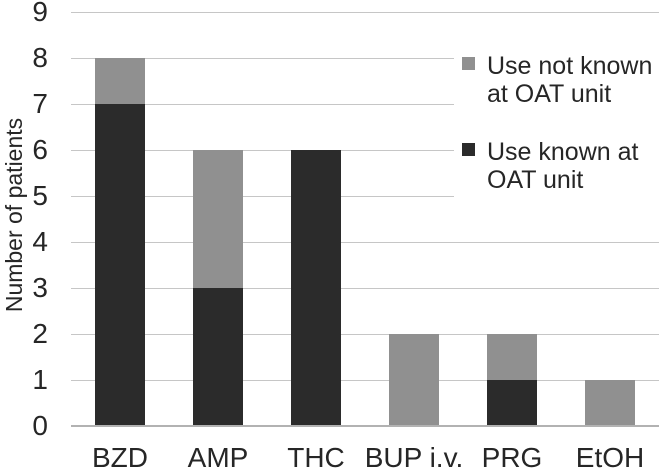 The image size is (662, 469). What do you see at coordinates (40, 241) in the screenshot?
I see `y-tick-label: 4` at bounding box center [40, 241].